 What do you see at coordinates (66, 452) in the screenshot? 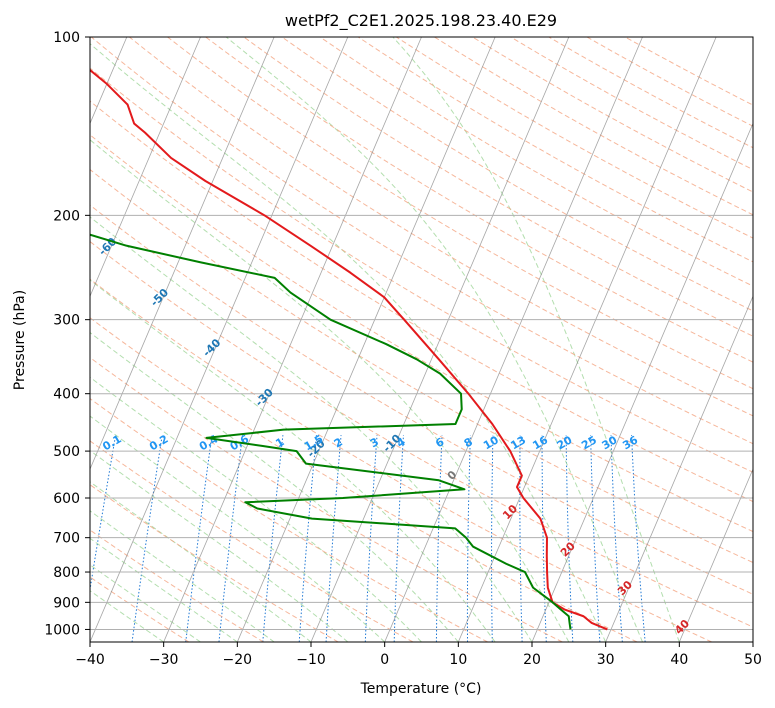
I see `y-tick-label: 500` at bounding box center [66, 452].